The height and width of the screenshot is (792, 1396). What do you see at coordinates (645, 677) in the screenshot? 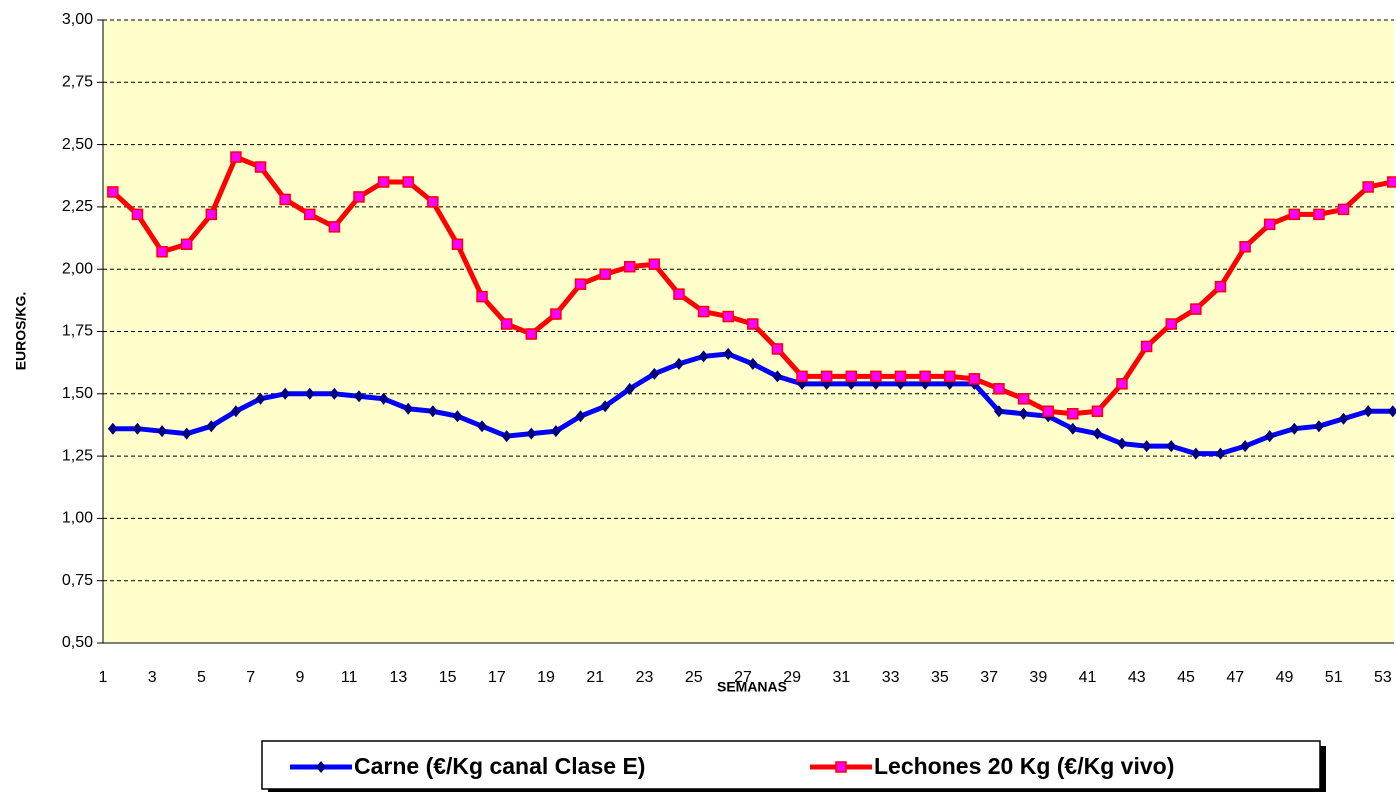
I see `x-tick-label: 23` at bounding box center [645, 677].